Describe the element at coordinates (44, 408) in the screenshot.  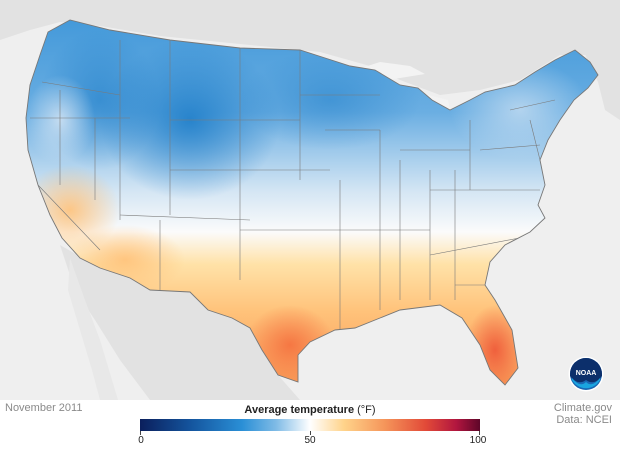
I see `date-label: November 2011` at that location.